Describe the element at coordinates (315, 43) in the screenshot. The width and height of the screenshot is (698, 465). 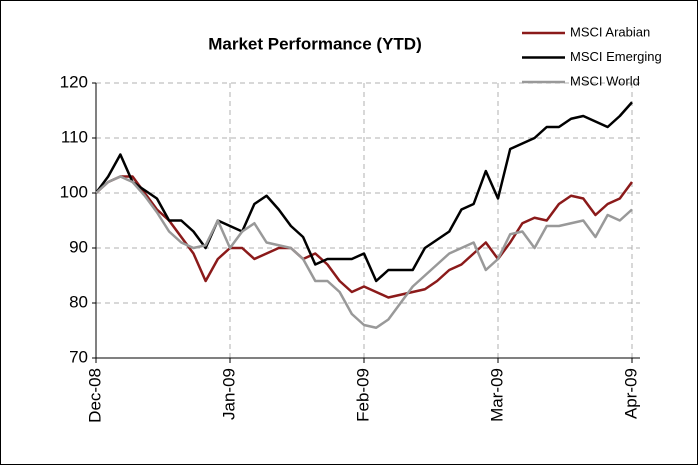
I see `chart-title: Market Performance (YTD)` at that location.